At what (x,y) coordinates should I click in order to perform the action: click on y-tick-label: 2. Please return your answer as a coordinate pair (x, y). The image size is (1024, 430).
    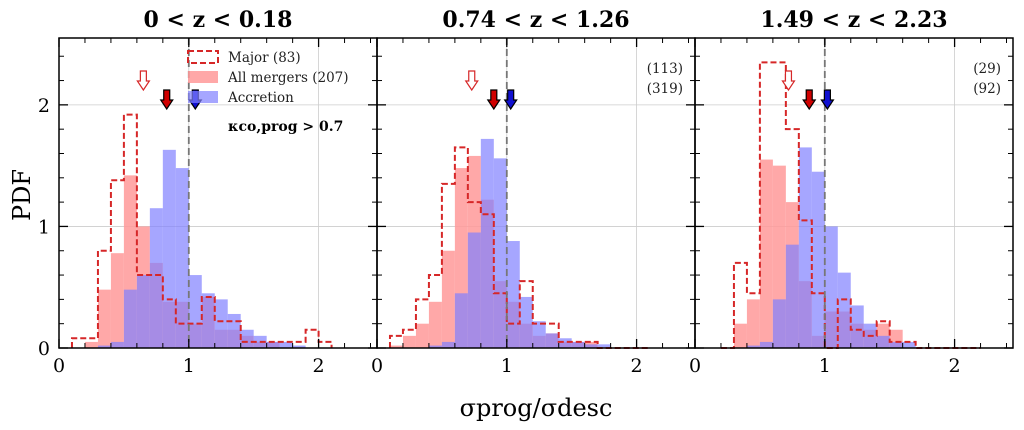
    Looking at the image, I should click on (44, 106).